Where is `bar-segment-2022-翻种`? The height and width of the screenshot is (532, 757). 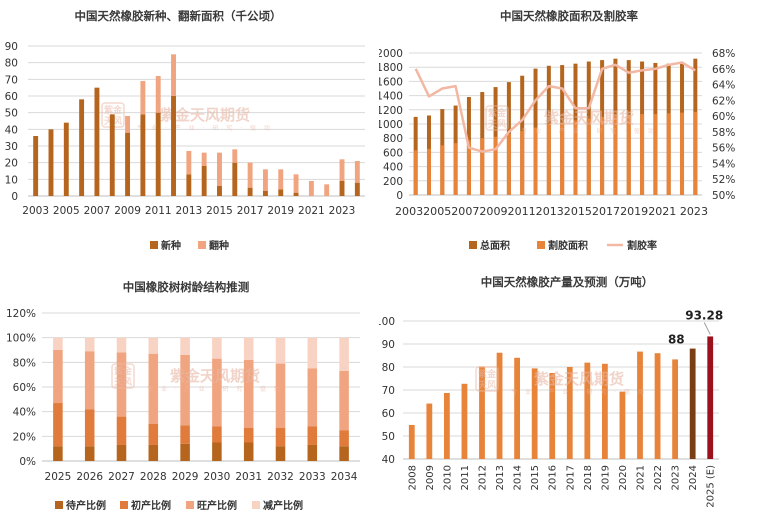
bar-segment-2022-翻种 is located at coordinates (327, 190).